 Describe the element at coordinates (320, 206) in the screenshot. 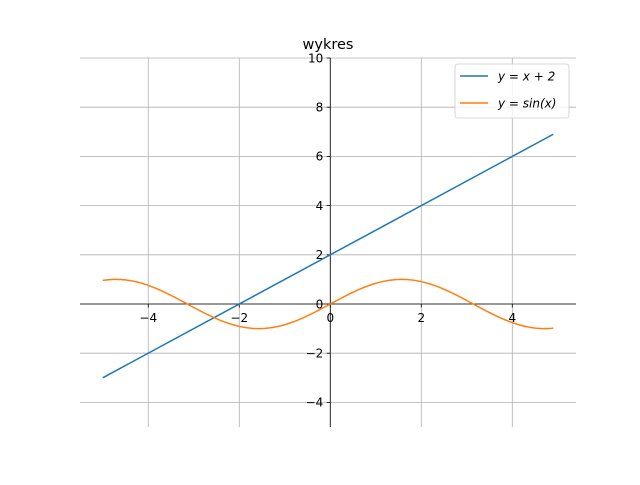

I see `y-tick-label: 4` at that location.